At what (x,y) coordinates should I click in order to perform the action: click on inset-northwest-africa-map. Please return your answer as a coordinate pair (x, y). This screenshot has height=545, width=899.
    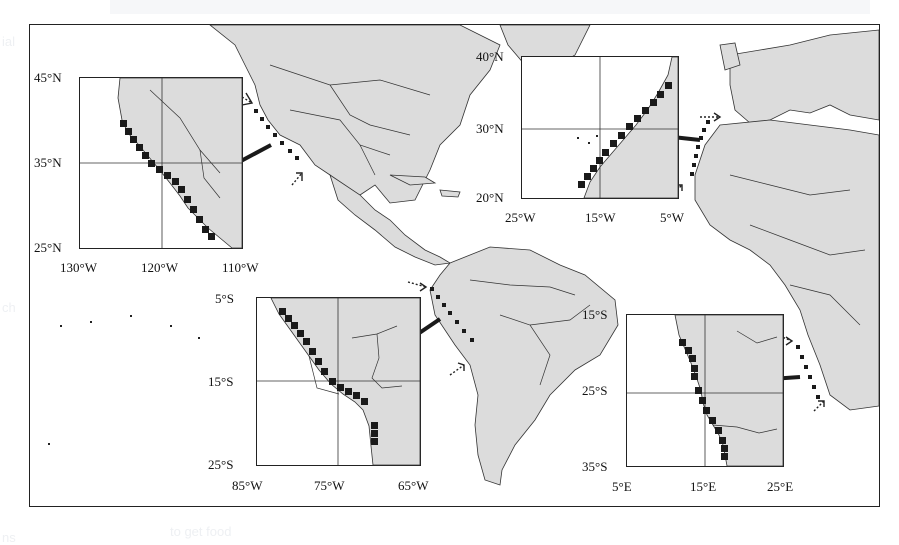
    Looking at the image, I should click on (600, 127).